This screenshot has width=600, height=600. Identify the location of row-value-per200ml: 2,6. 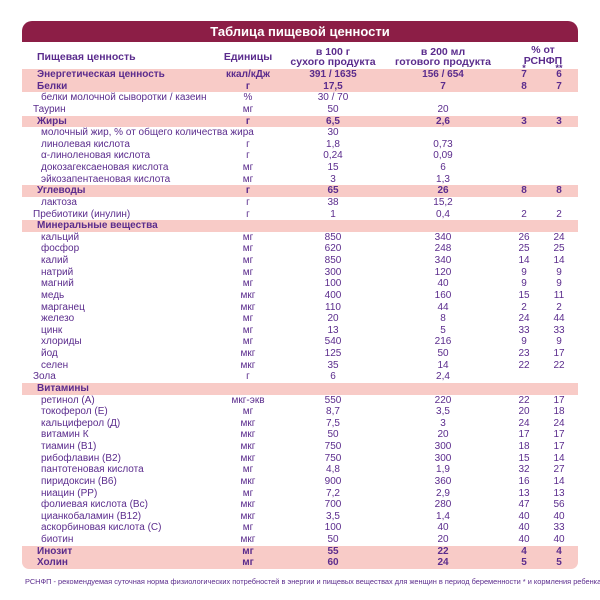
(443, 121).